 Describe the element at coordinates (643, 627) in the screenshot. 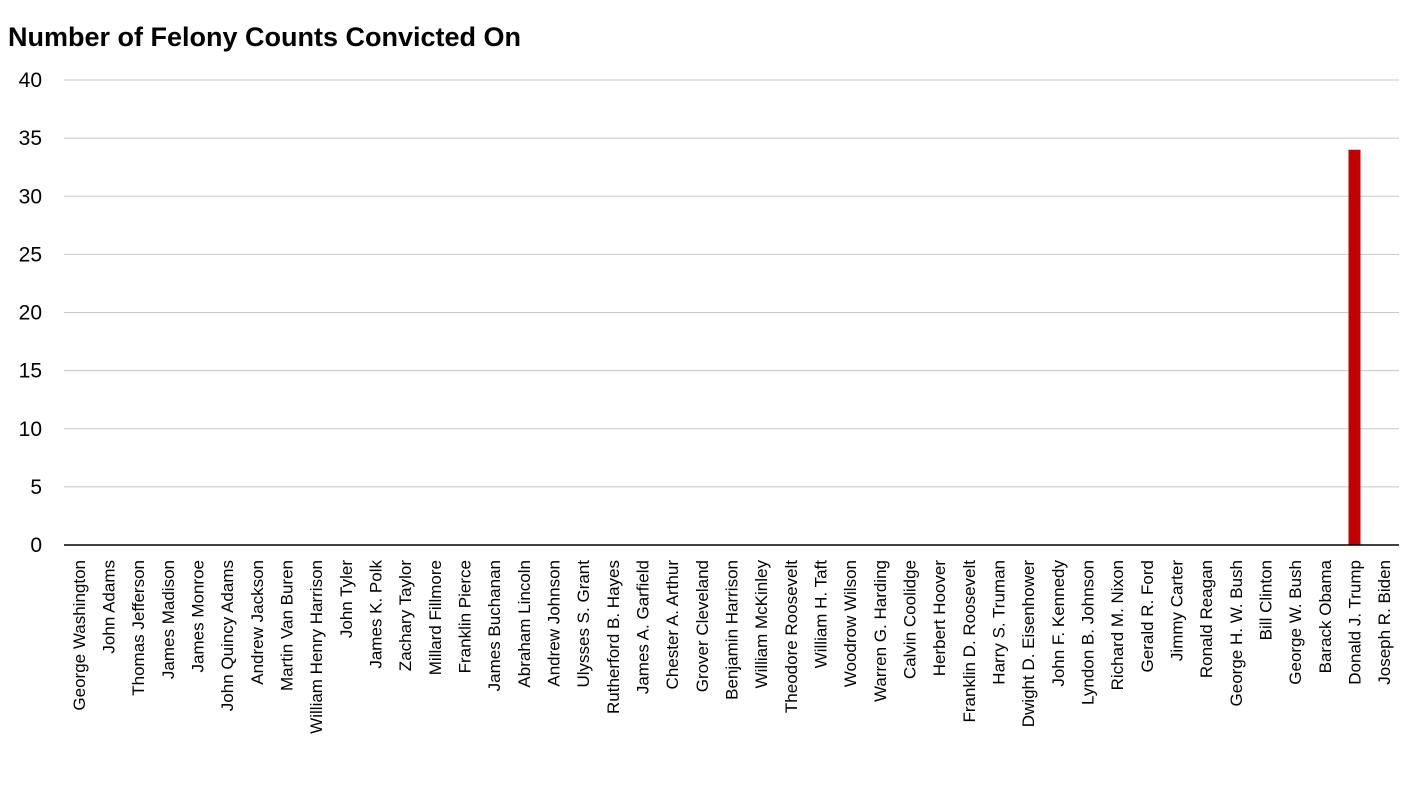

I see `x-tick-label: James A. Garfield` at that location.